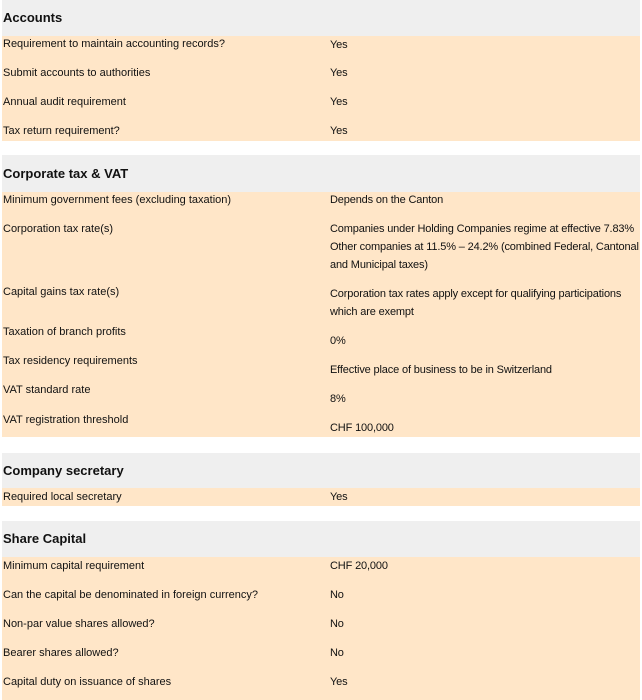 This screenshot has width=642, height=700. Describe the element at coordinates (64, 102) in the screenshot. I see `row-label: Annual audit requirement` at that location.